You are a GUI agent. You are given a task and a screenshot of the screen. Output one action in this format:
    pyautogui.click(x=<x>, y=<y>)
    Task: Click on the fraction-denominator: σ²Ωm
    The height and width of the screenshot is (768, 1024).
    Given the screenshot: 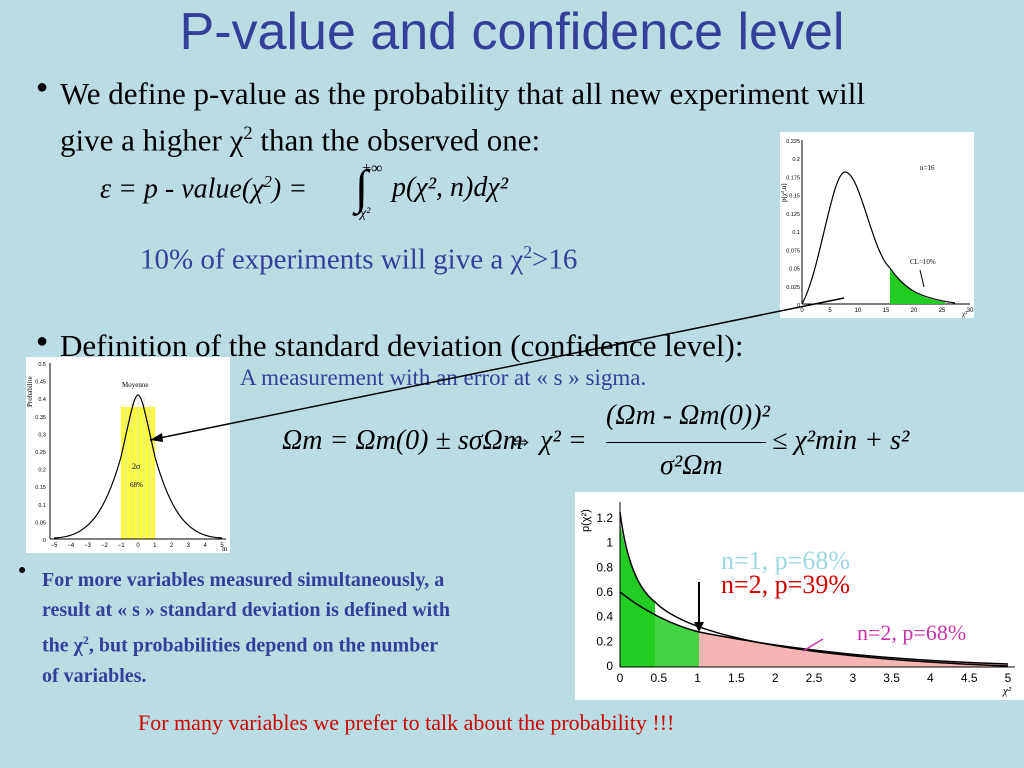 What is the action you would take?
    pyautogui.click(x=691, y=465)
    